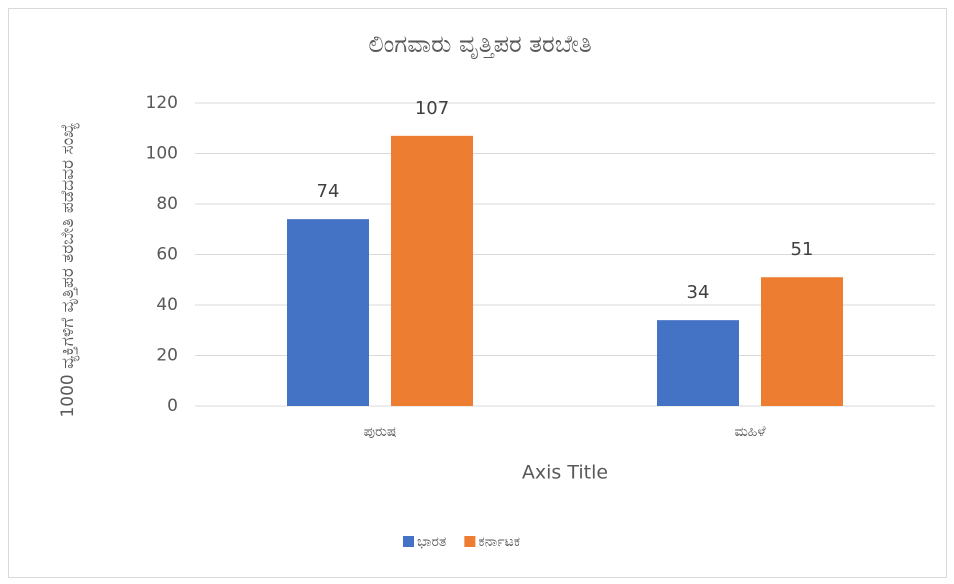 The width and height of the screenshot is (954, 584). I want to click on y-tick-label: 20, so click(167, 356).